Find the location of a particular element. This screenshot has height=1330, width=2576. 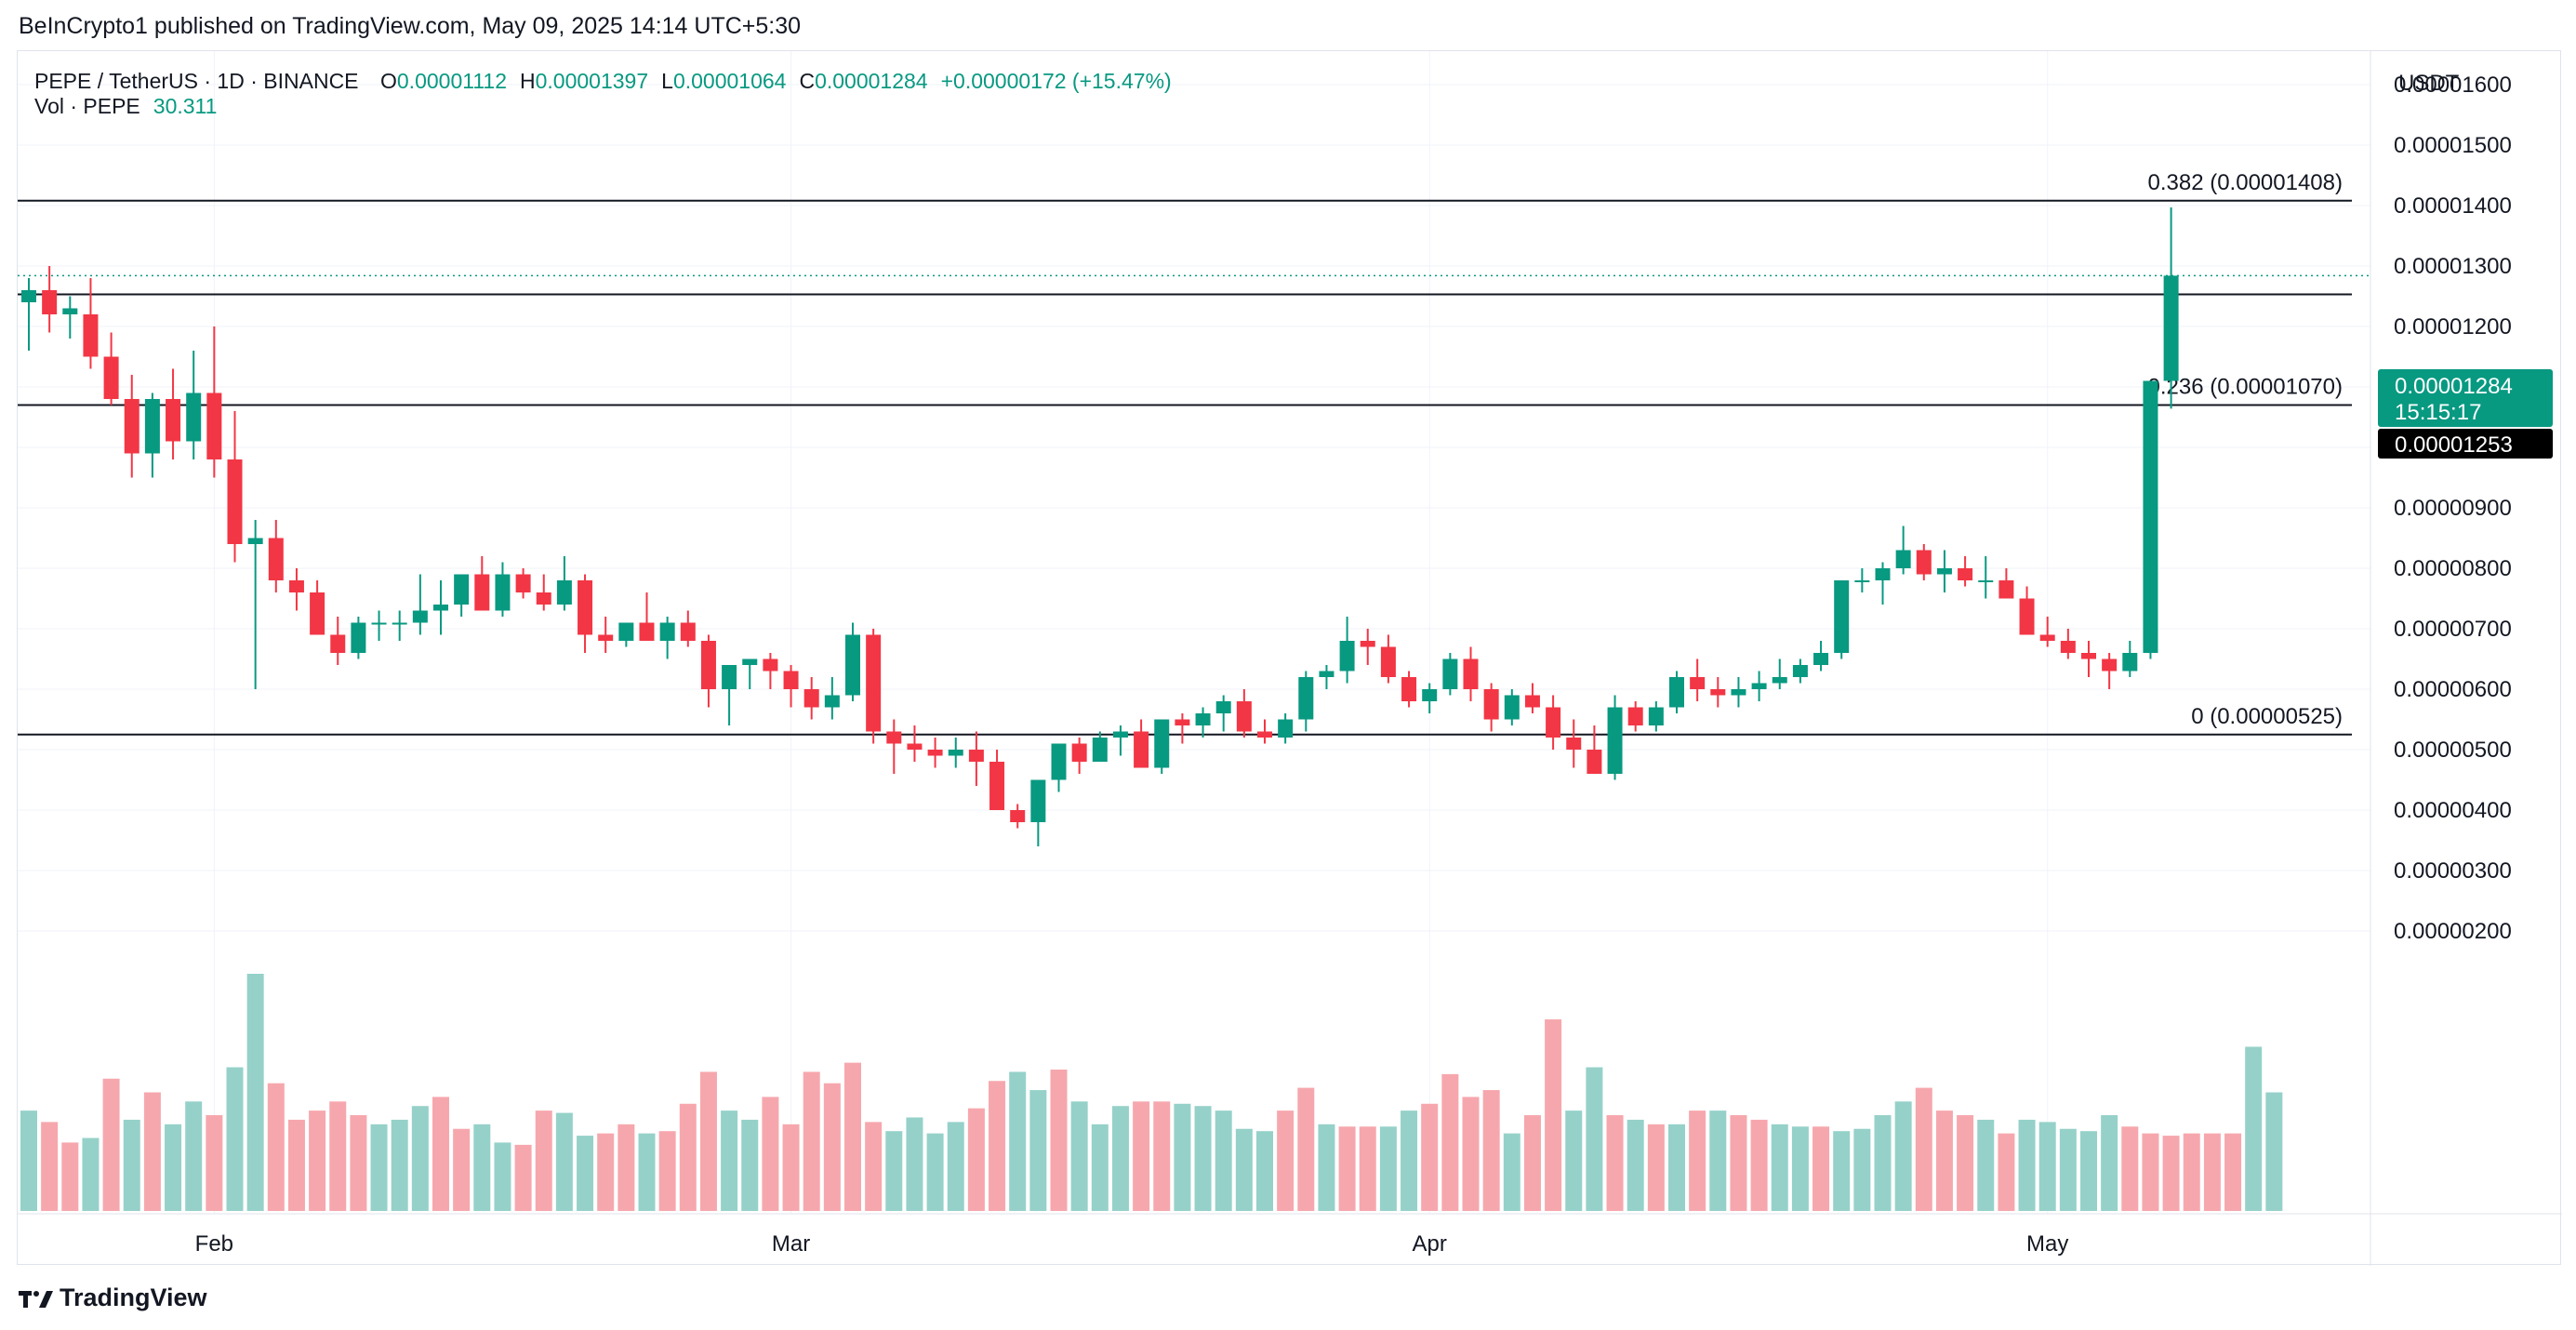

tradingview-brand: TradingView is located at coordinates (113, 1298).